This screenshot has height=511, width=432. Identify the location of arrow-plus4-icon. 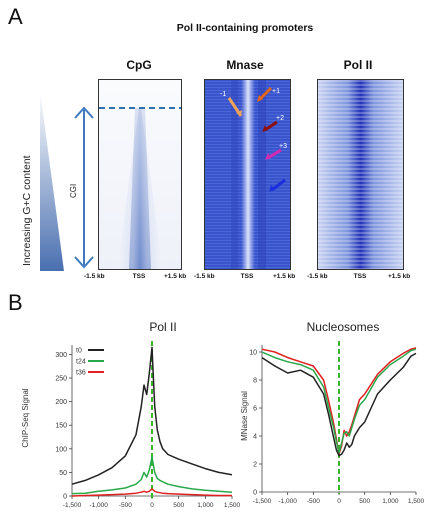
(272, 188).